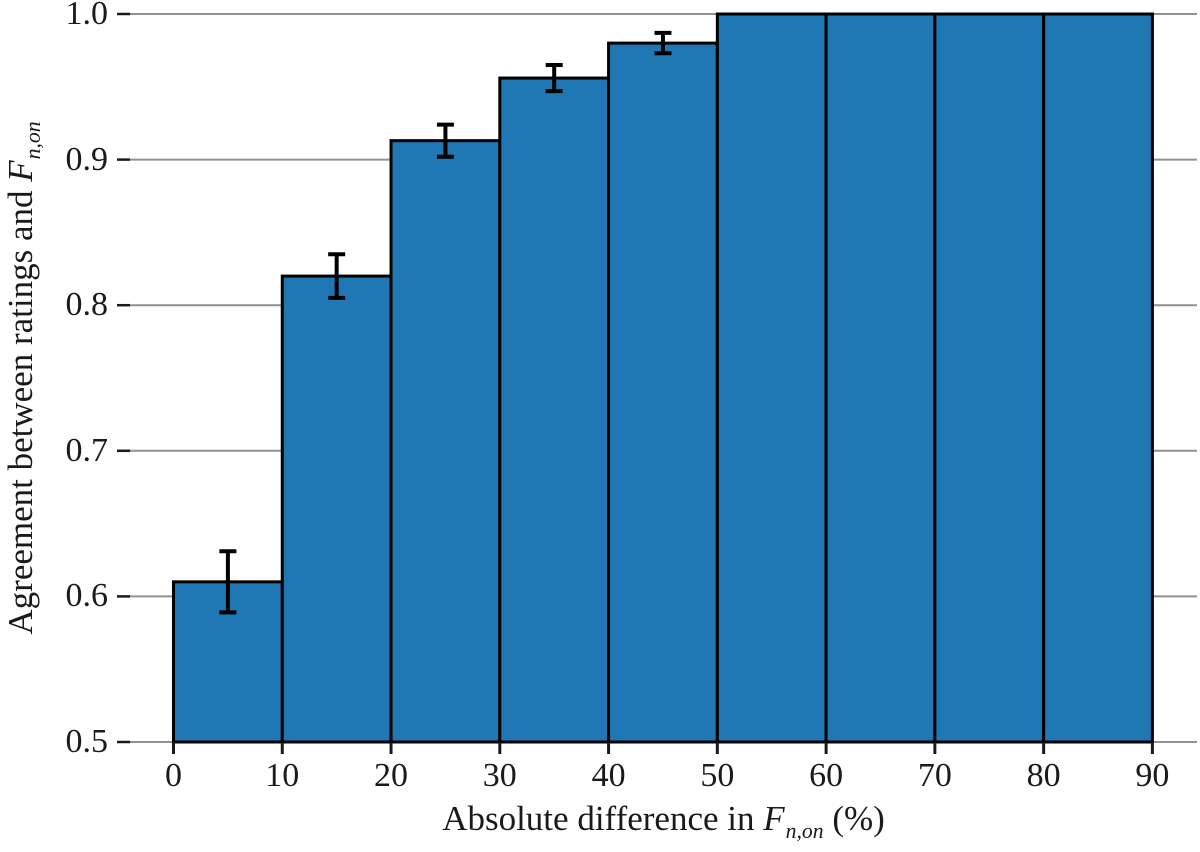  What do you see at coordinates (717, 775) in the screenshot?
I see `x-tick-label: 50` at bounding box center [717, 775].